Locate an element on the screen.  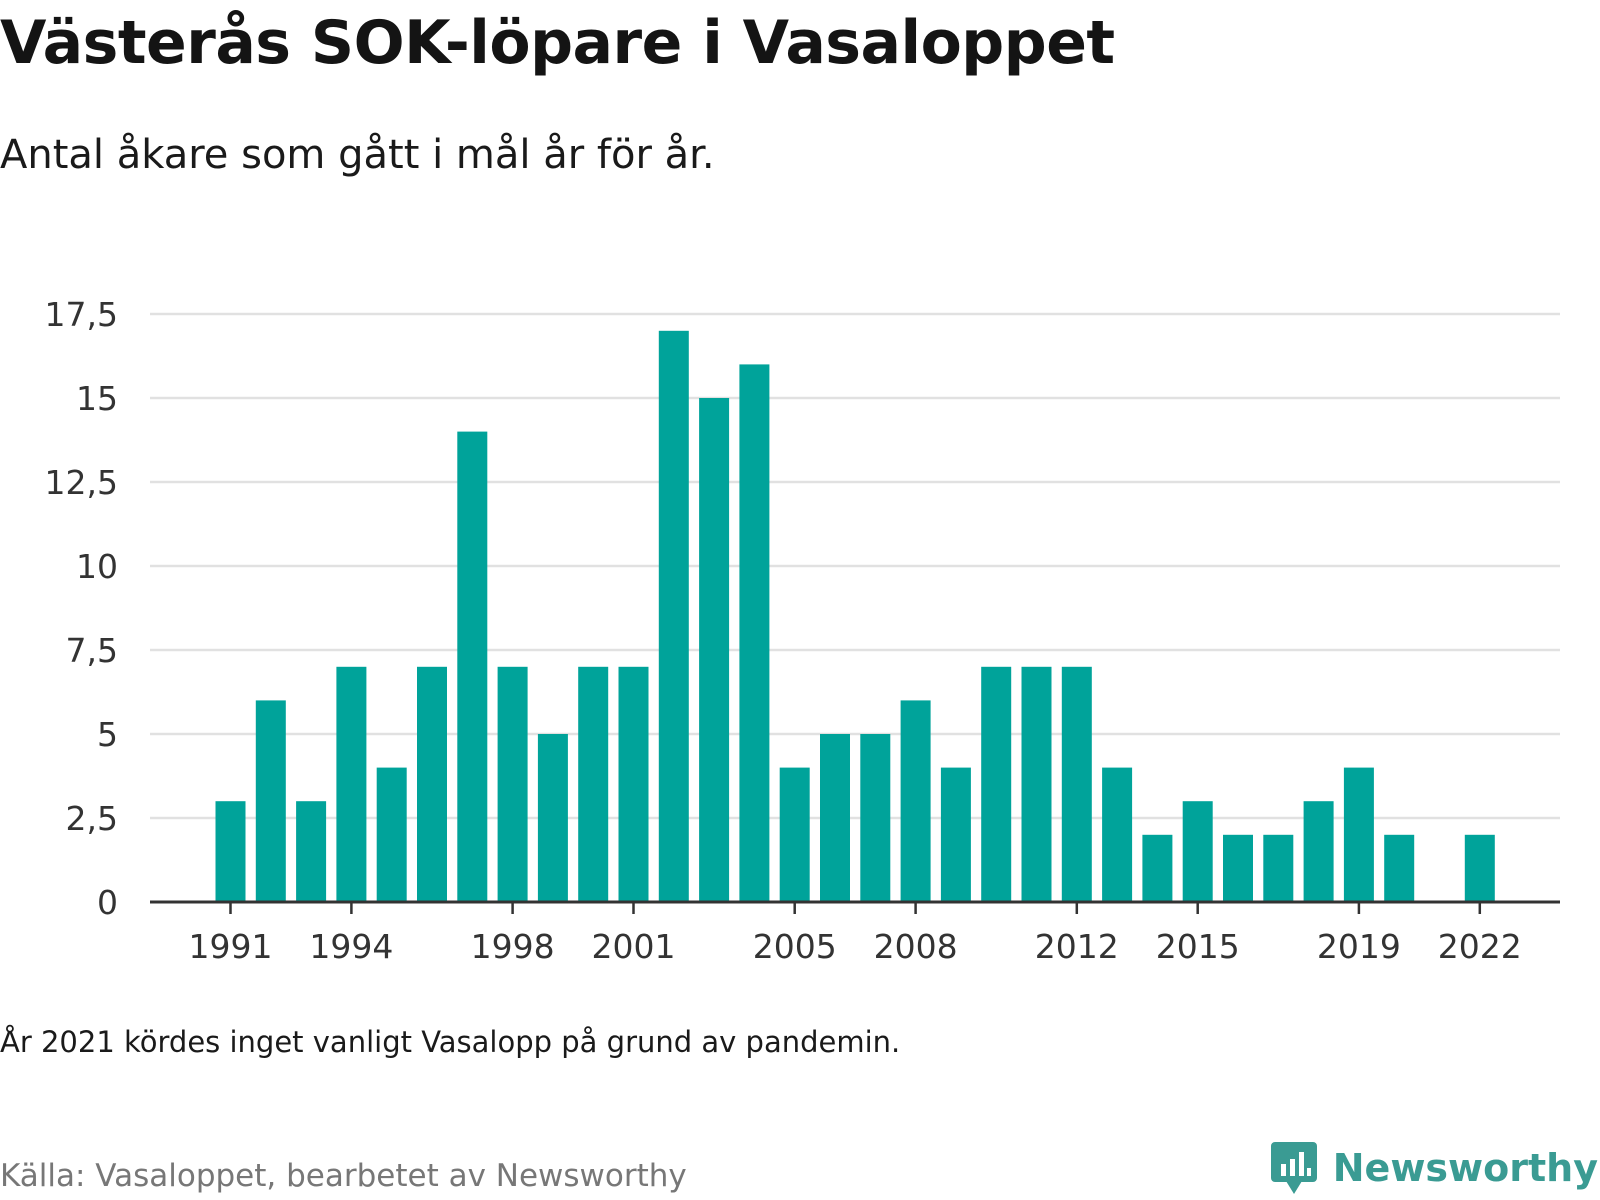
bar-2020 is located at coordinates (1399, 868).